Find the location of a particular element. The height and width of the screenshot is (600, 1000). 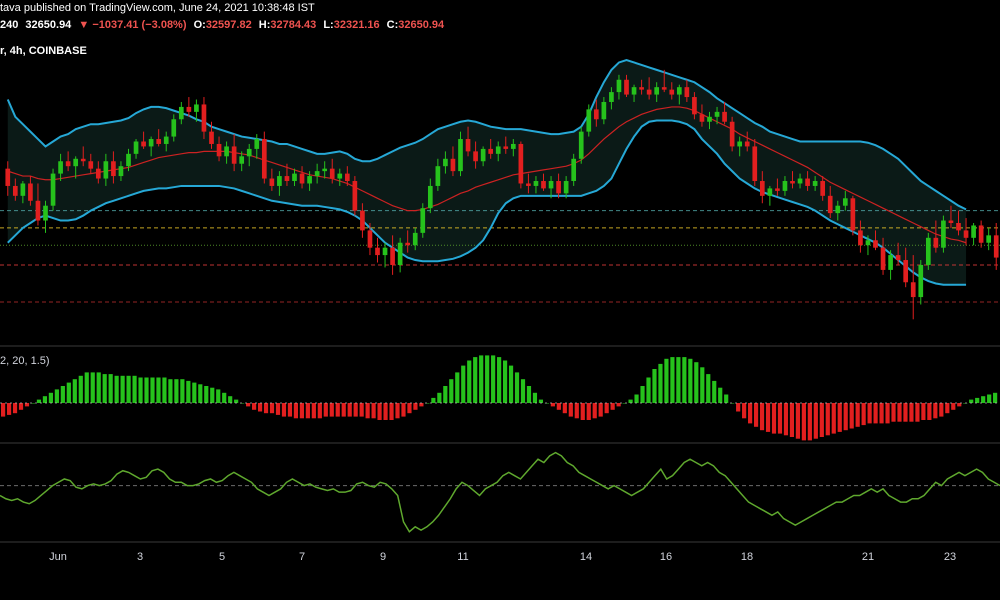

x-tick-label: 14 is located at coordinates (586, 557).